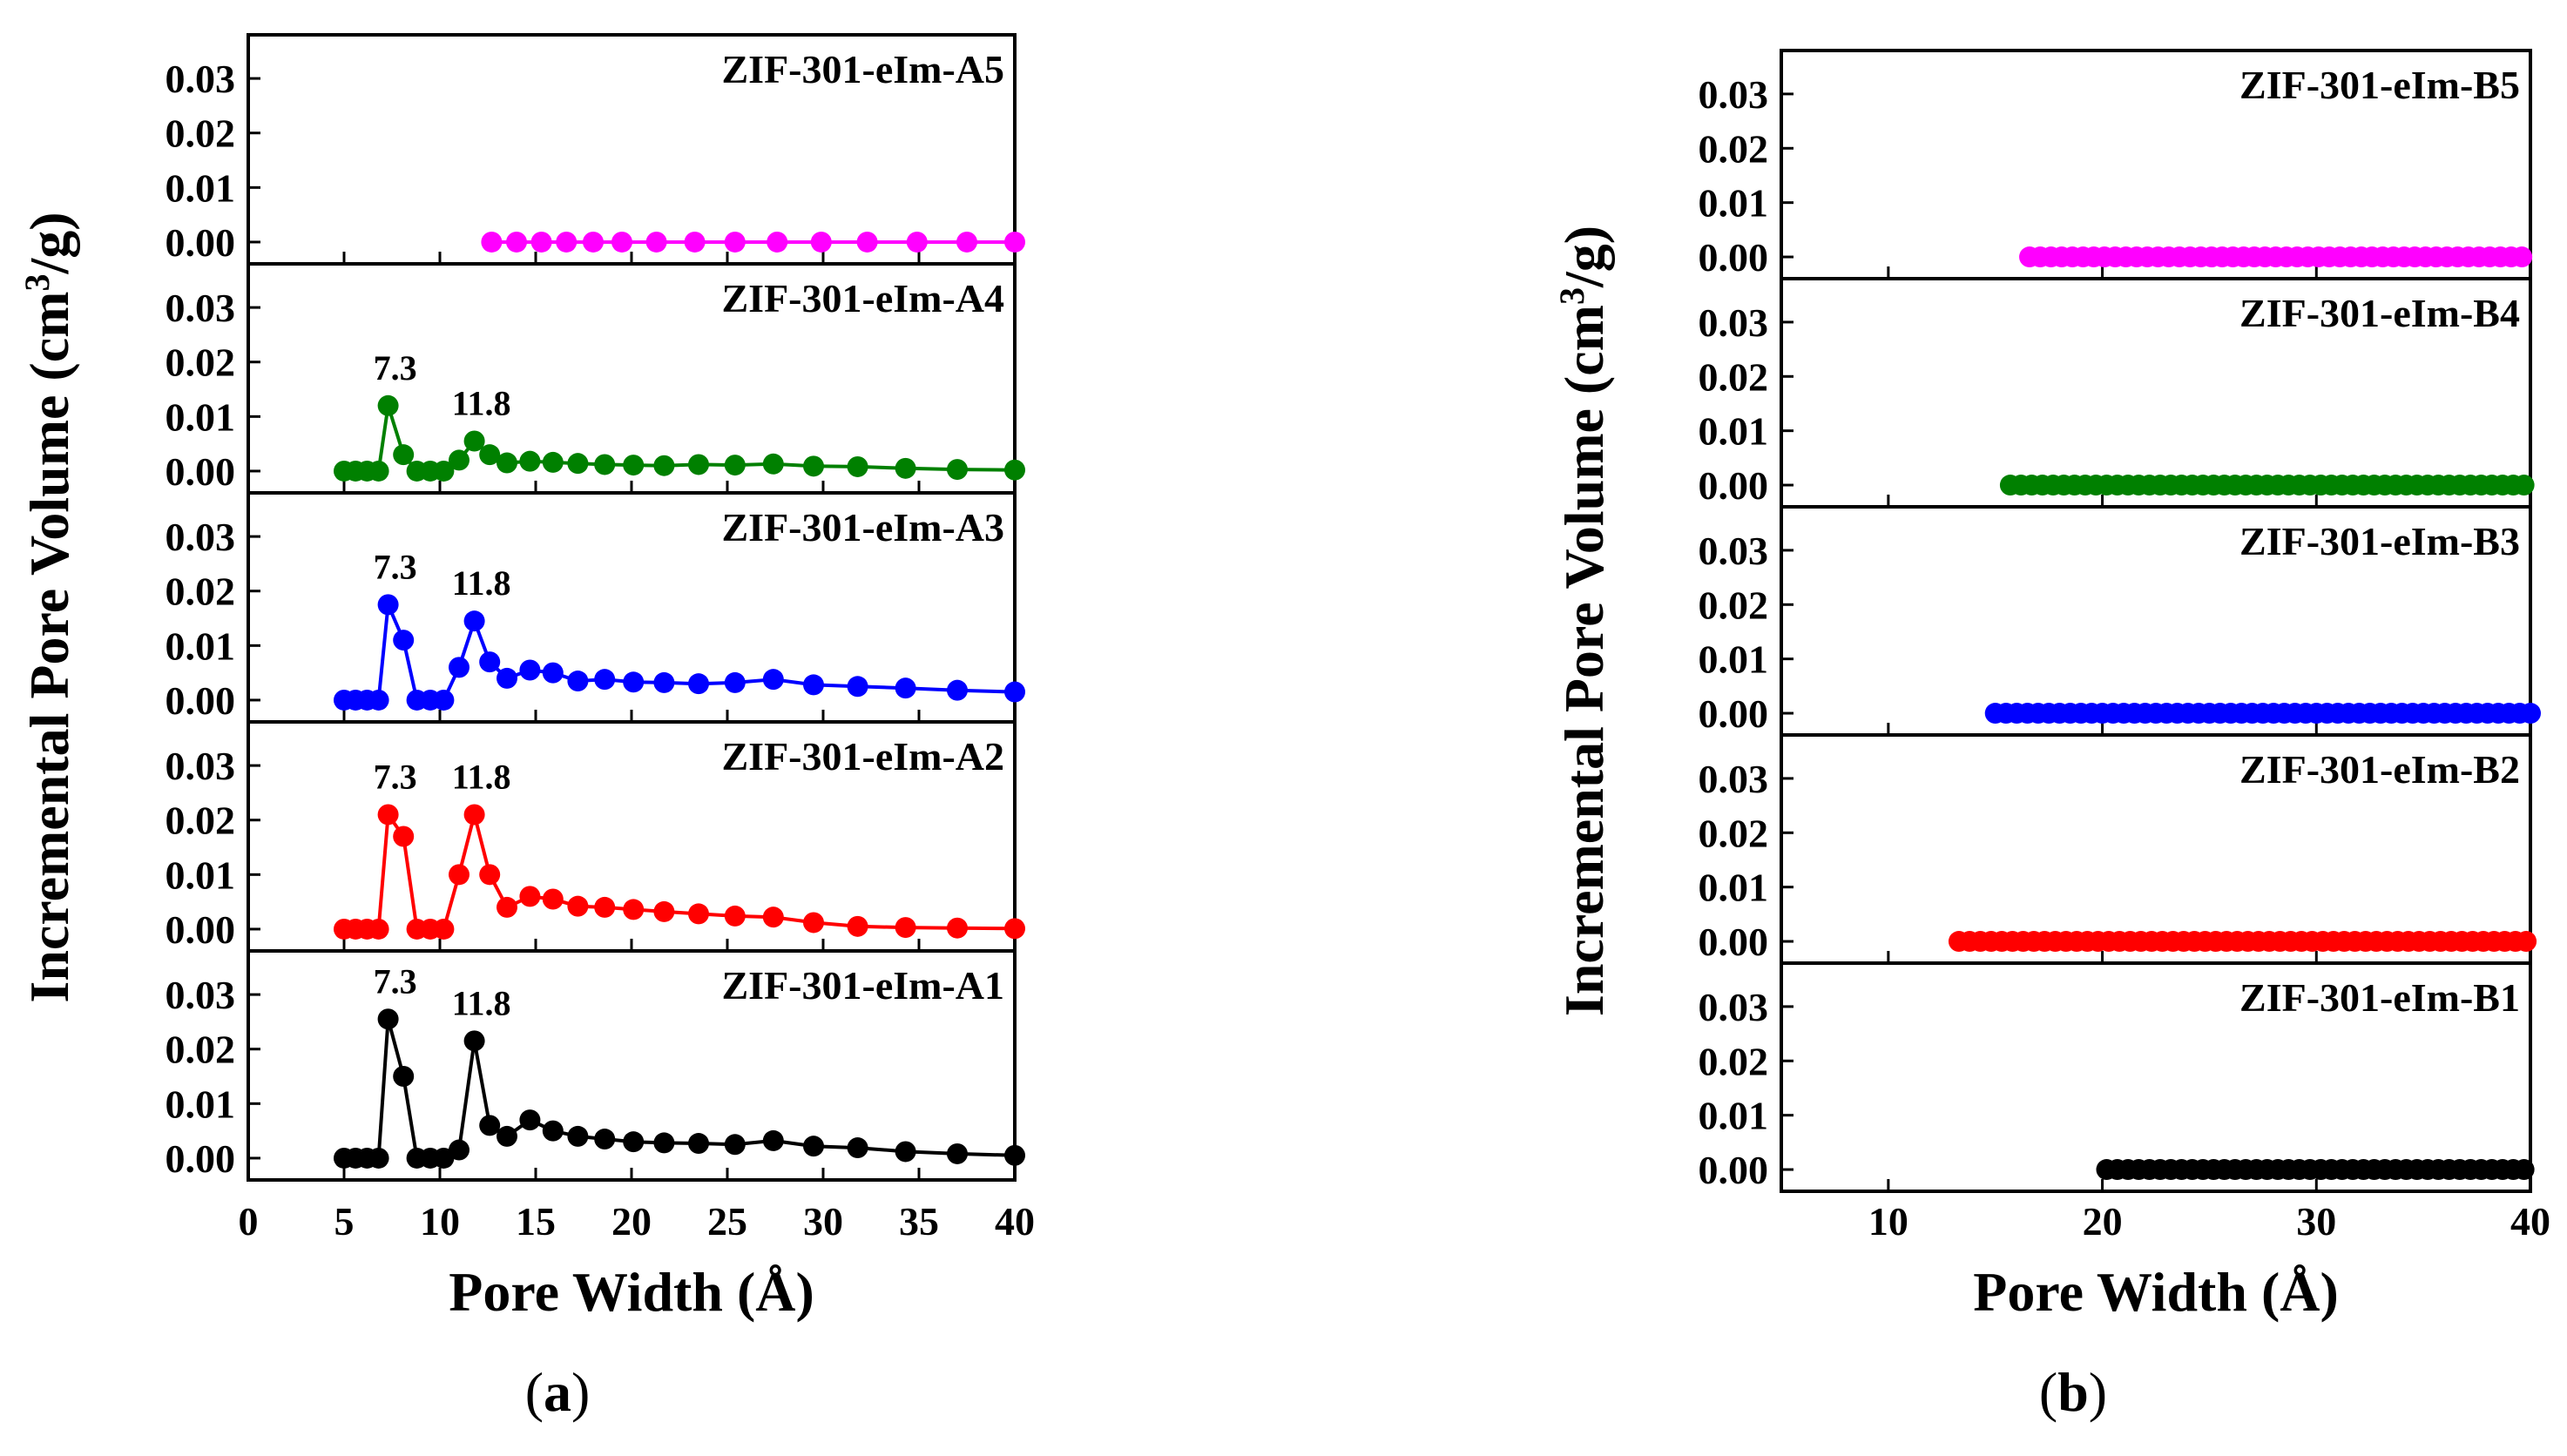 This screenshot has width=2567, height=1456. What do you see at coordinates (249, 1221) in the screenshot?
I see `x-tick-label: 0` at bounding box center [249, 1221].